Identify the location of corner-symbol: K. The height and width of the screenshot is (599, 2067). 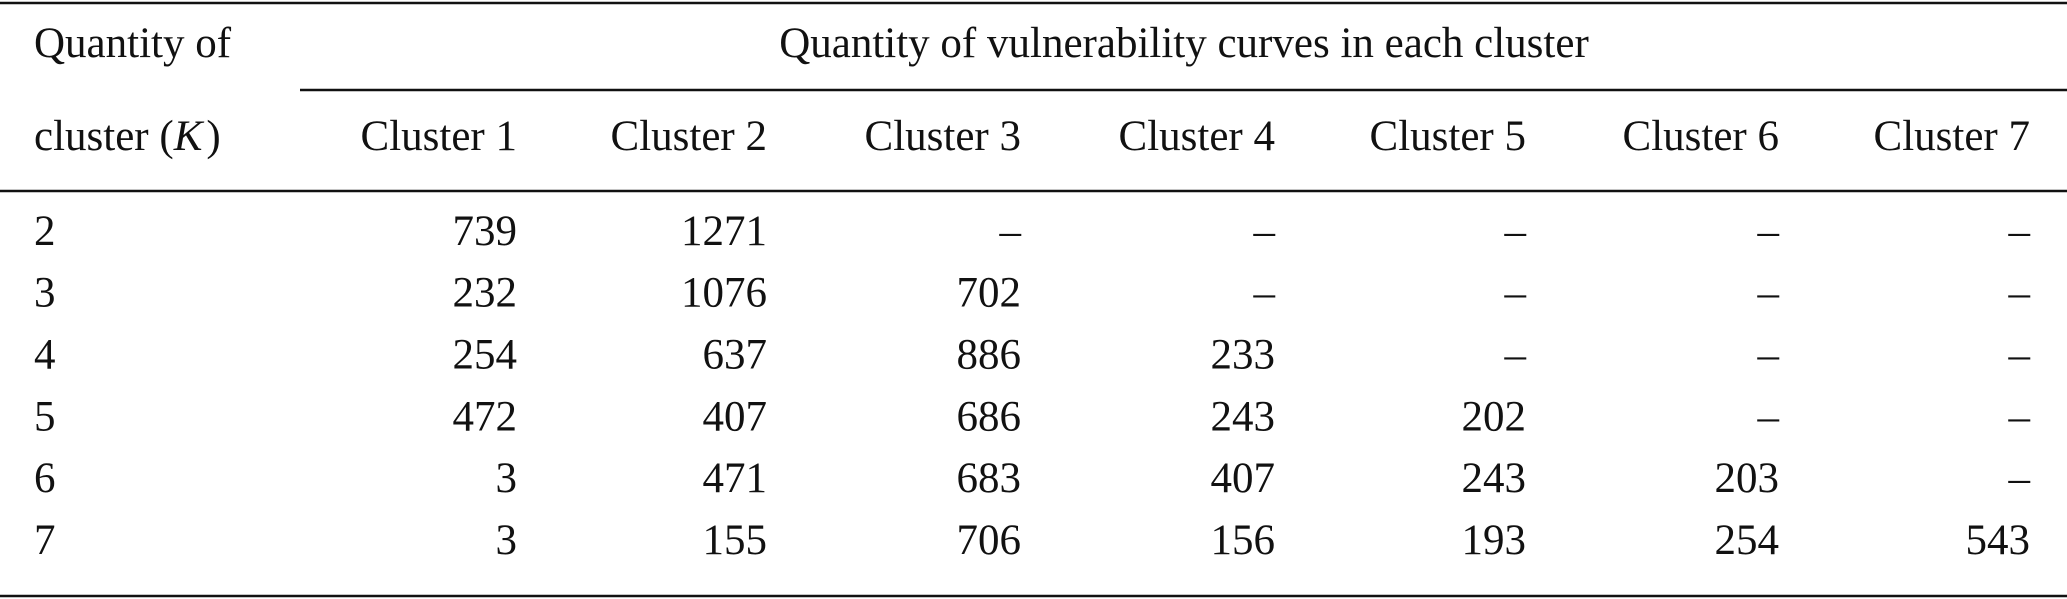
(189, 136).